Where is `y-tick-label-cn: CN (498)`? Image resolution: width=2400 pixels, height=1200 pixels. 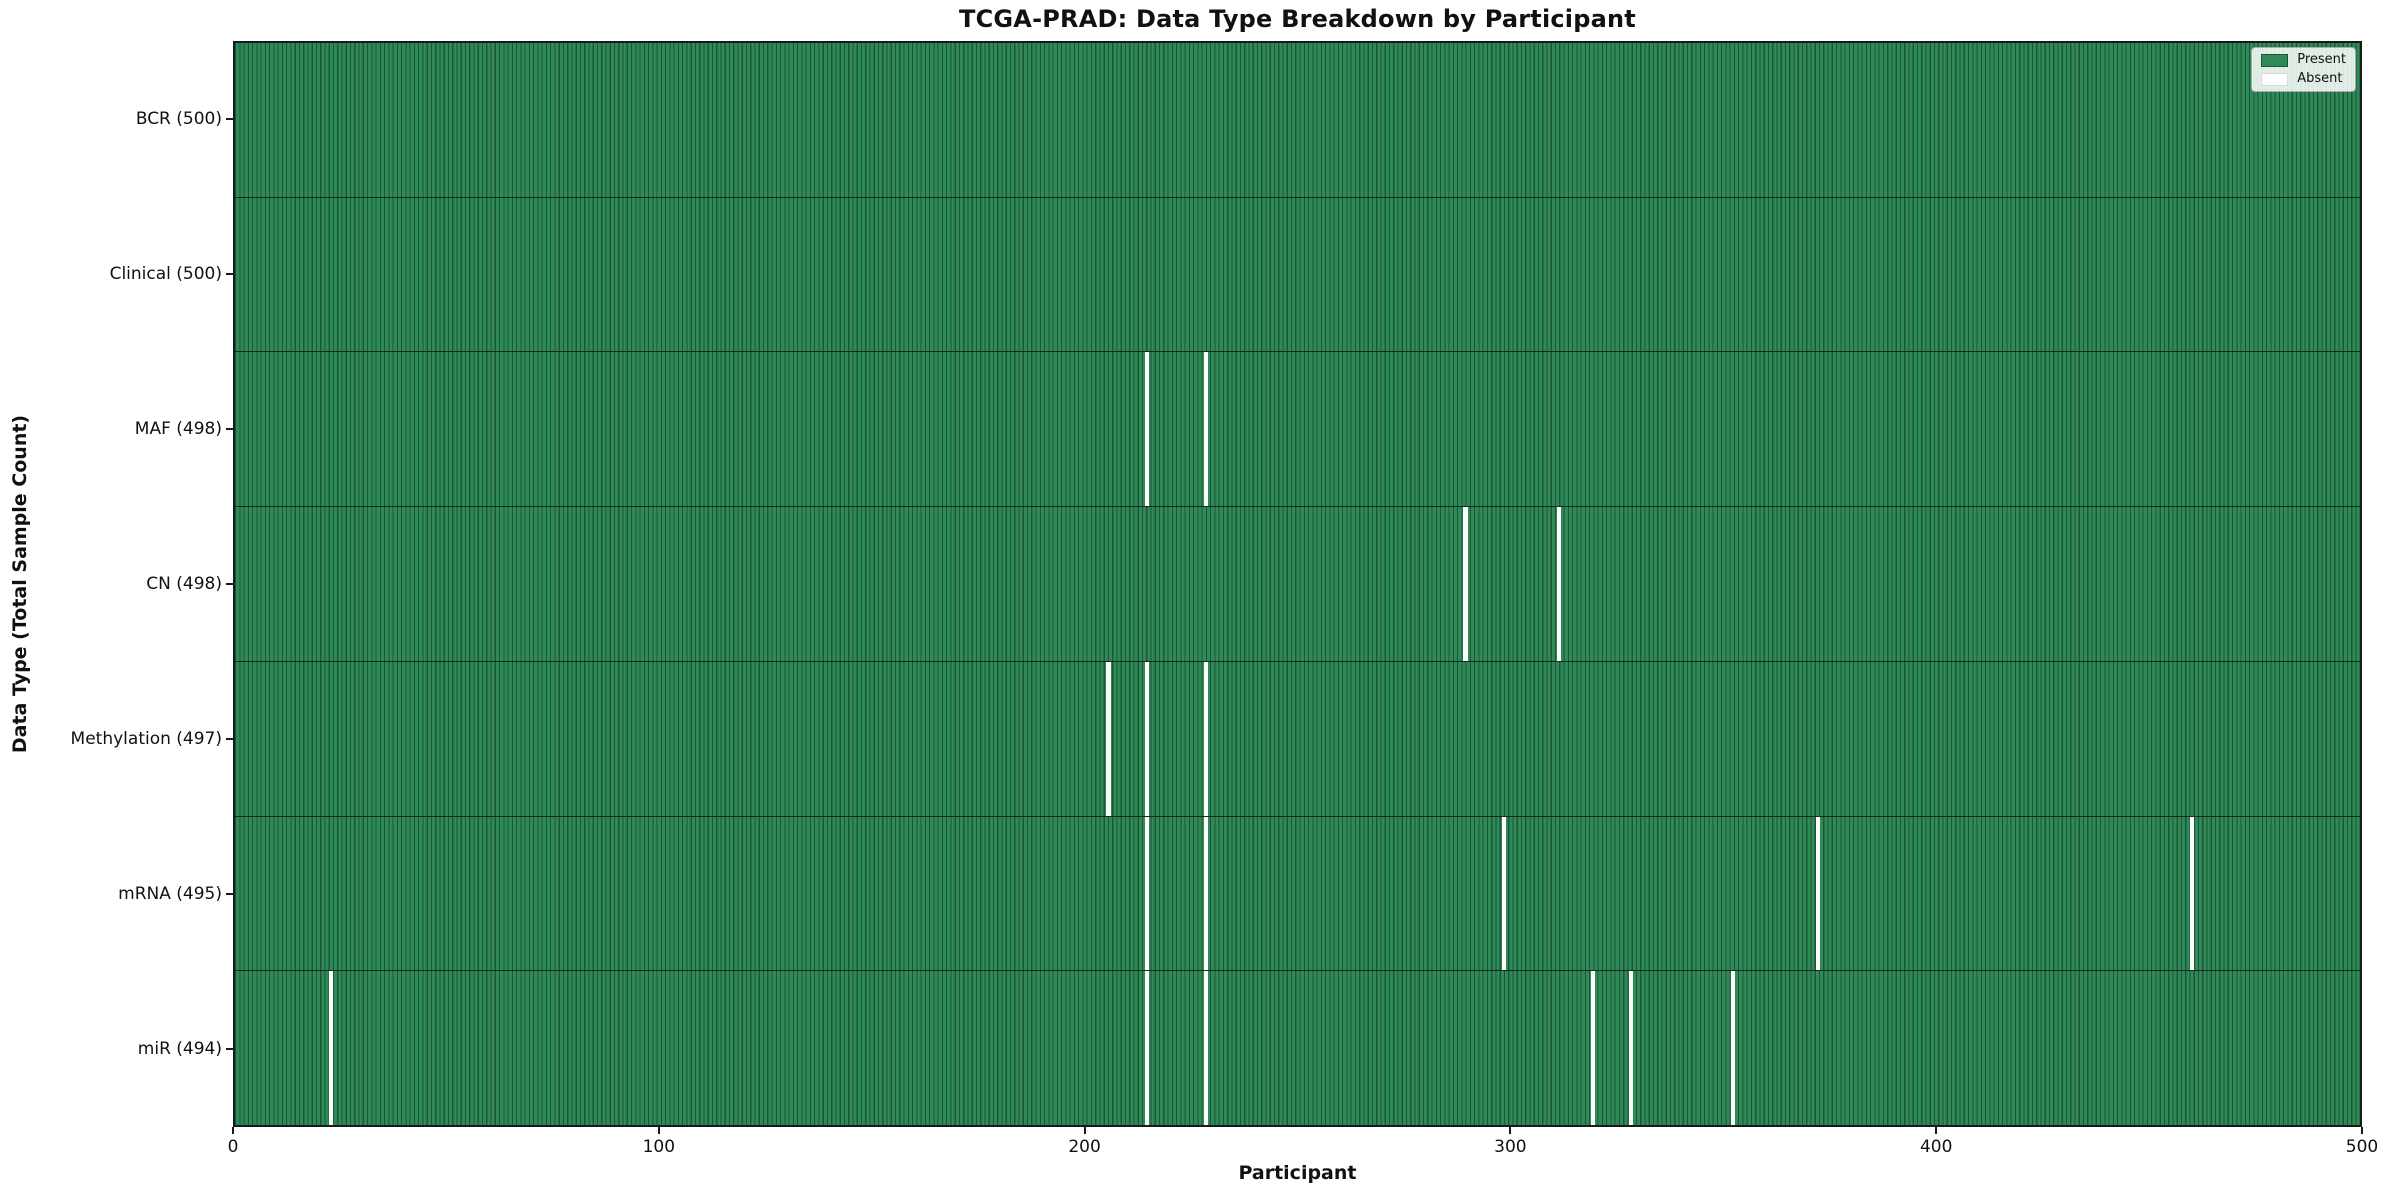 y-tick-label-cn: CN (498) is located at coordinates (184, 584).